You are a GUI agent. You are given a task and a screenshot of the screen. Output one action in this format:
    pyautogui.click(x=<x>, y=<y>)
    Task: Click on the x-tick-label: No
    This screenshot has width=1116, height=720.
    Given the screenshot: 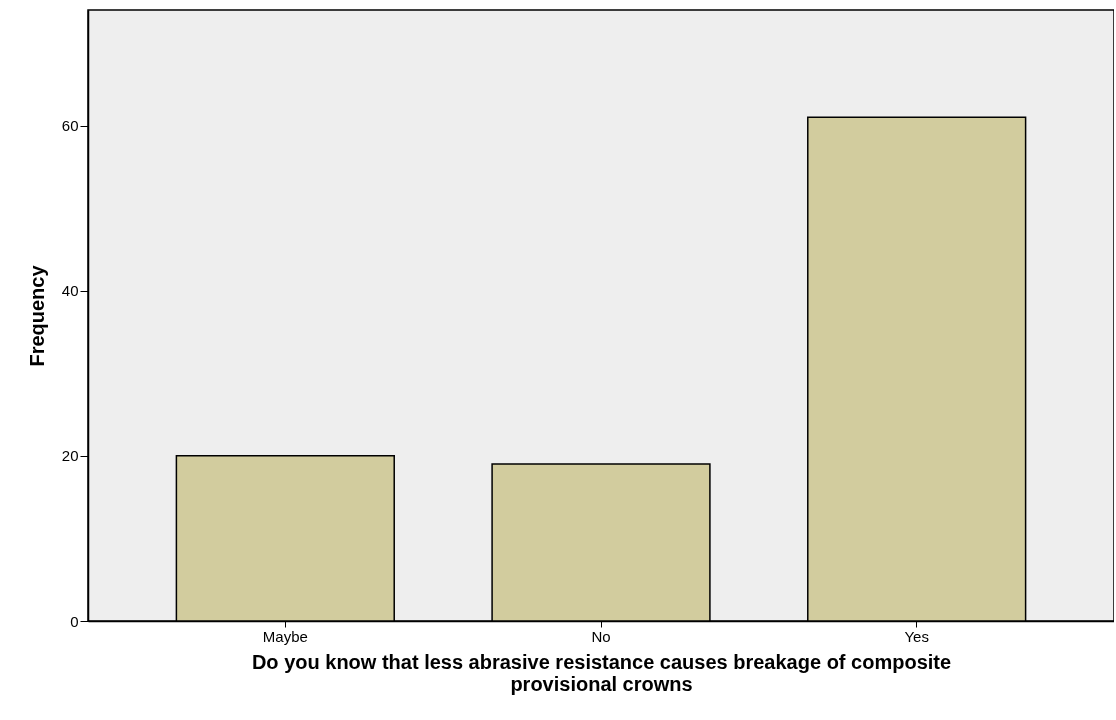 What is the action you would take?
    pyautogui.click(x=601, y=636)
    